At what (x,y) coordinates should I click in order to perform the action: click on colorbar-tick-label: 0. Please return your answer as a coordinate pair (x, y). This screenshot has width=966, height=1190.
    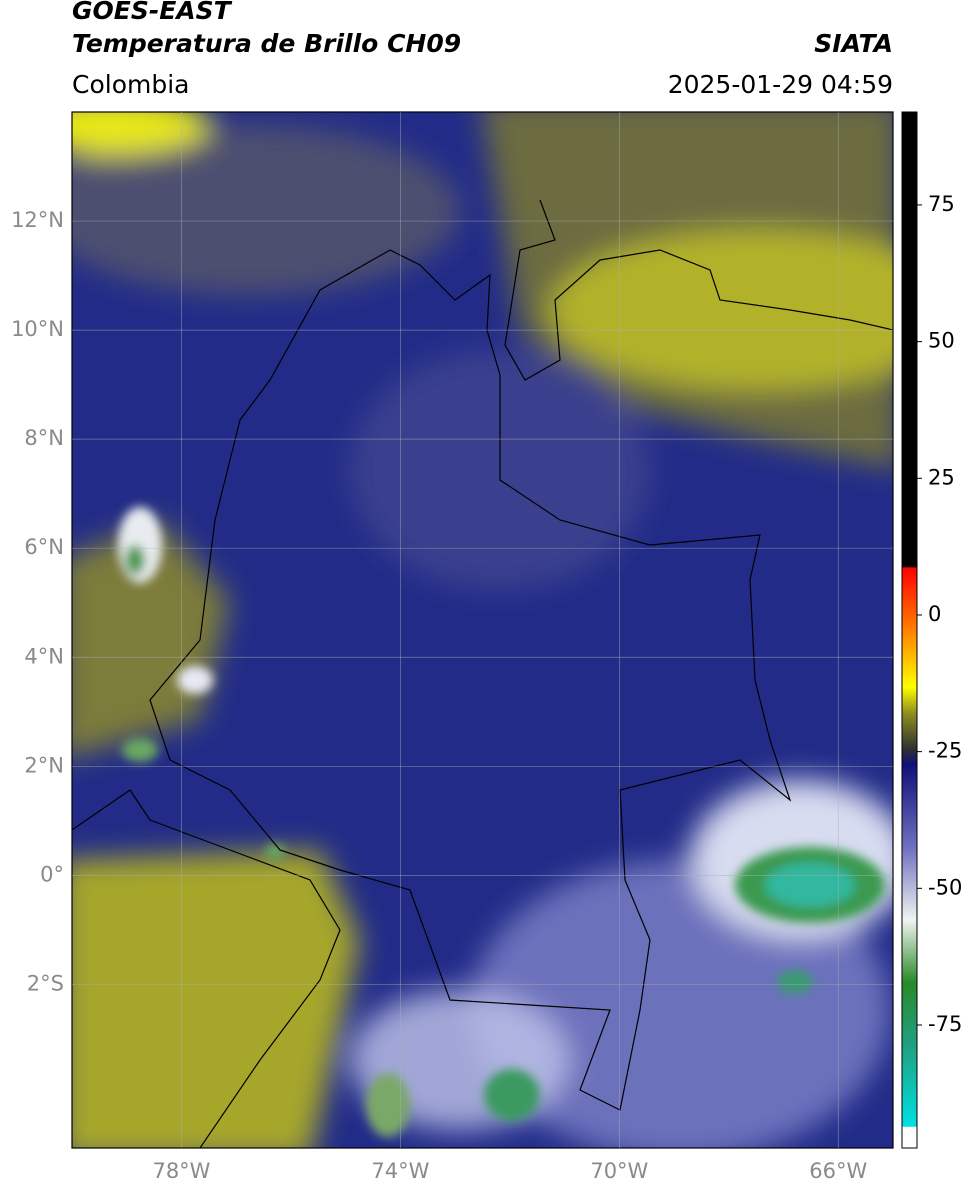
    Looking at the image, I should click on (934, 614).